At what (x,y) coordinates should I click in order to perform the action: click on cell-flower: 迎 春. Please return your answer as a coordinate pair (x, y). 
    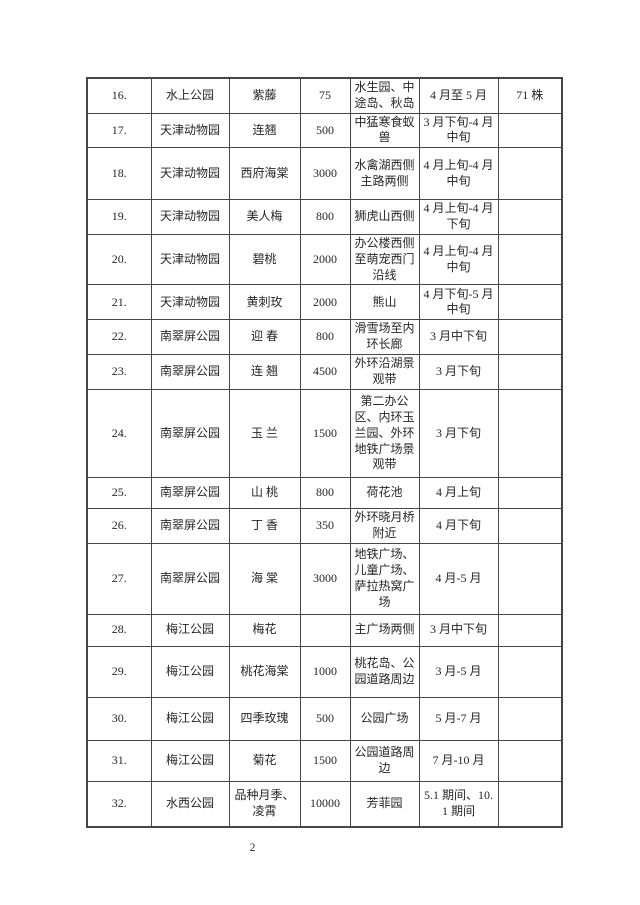
    Looking at the image, I should click on (264, 337).